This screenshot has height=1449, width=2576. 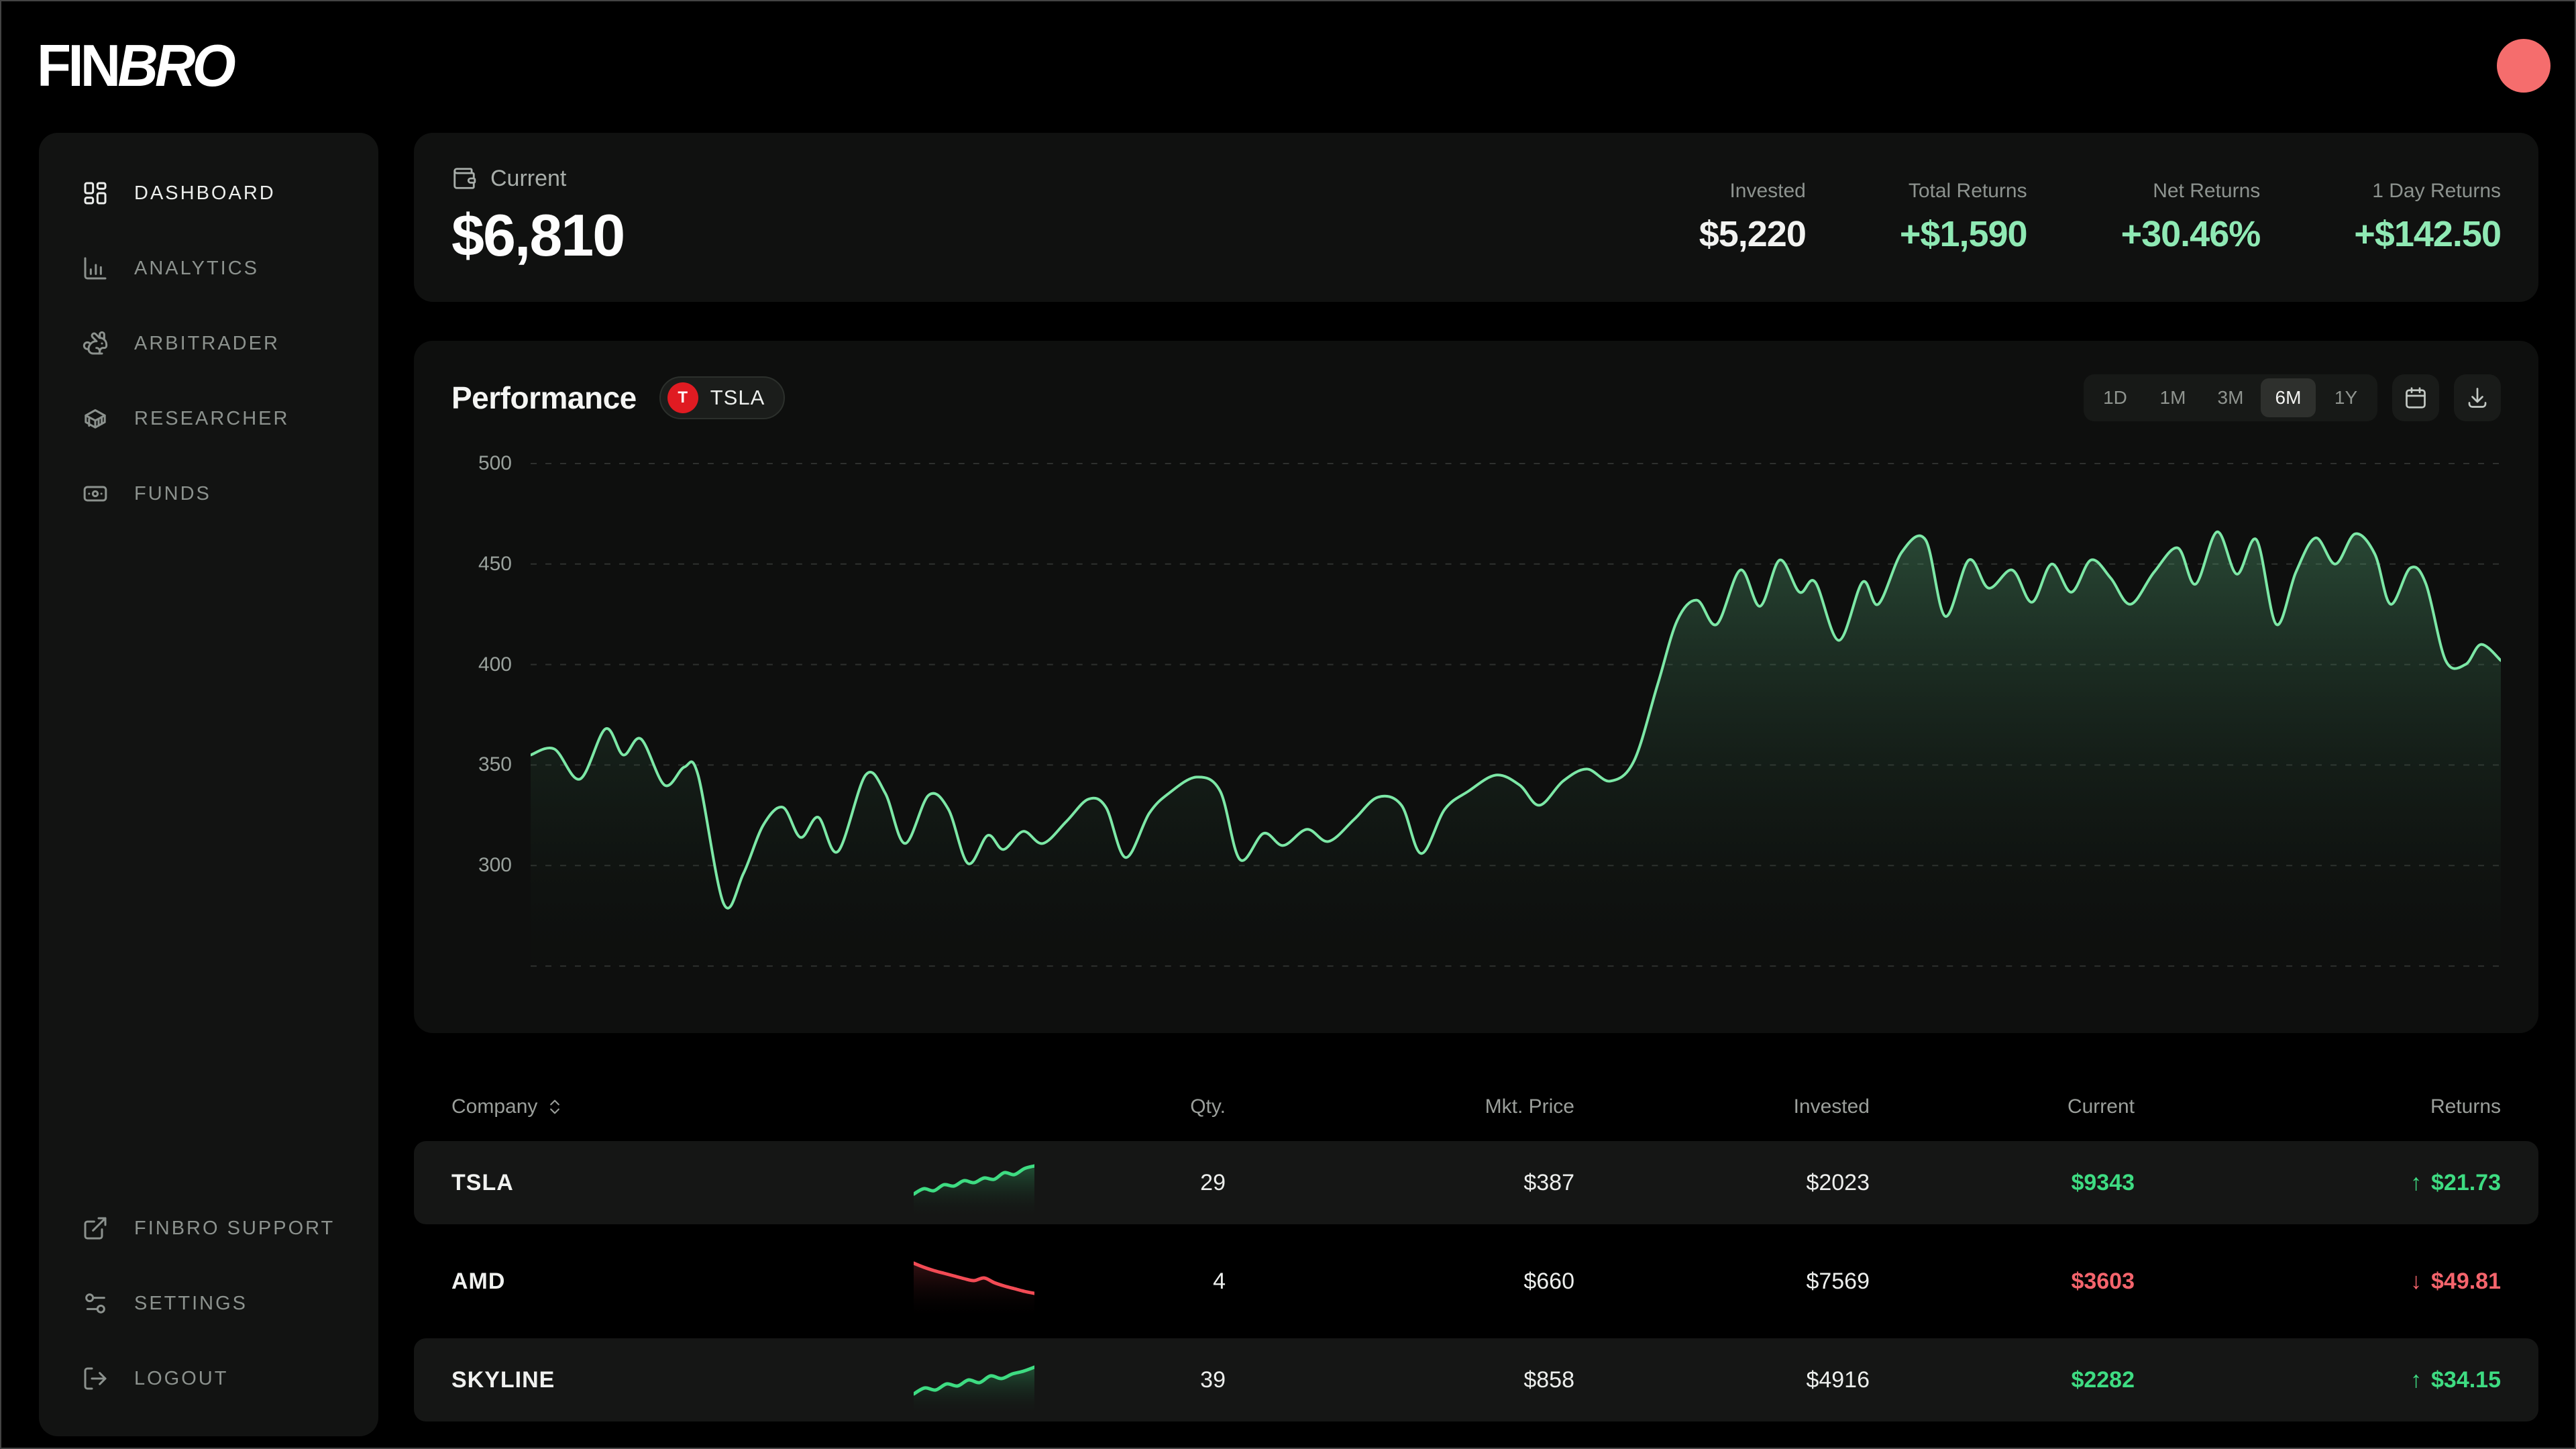 I want to click on stat-value: +30.46%, so click(x=2191, y=234).